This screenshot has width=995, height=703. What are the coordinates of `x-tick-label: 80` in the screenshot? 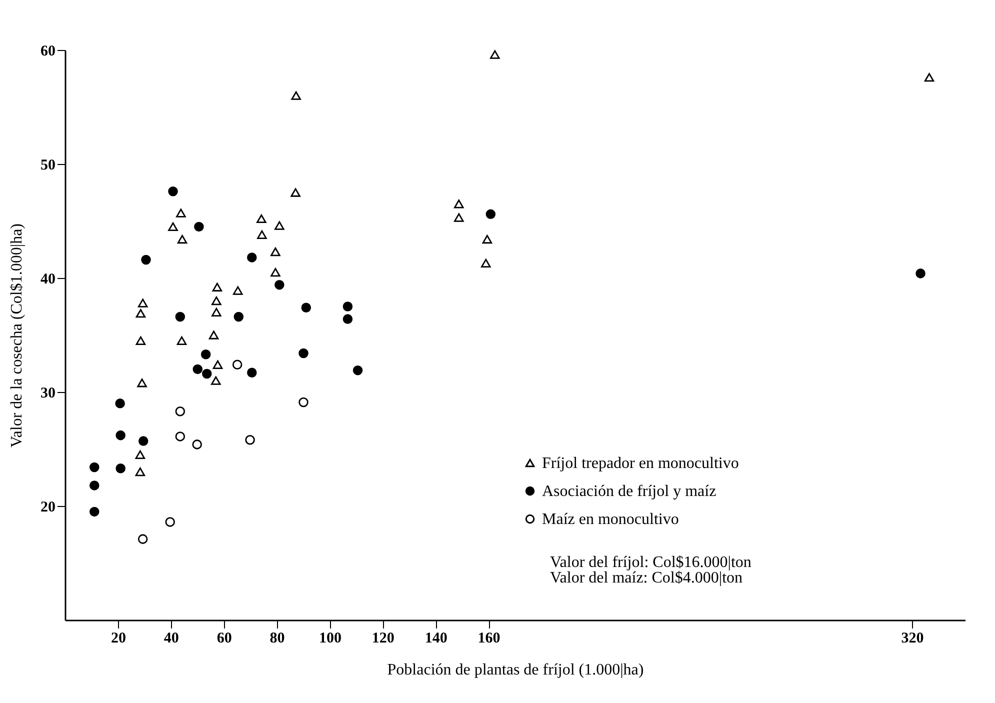 It's located at (277, 638).